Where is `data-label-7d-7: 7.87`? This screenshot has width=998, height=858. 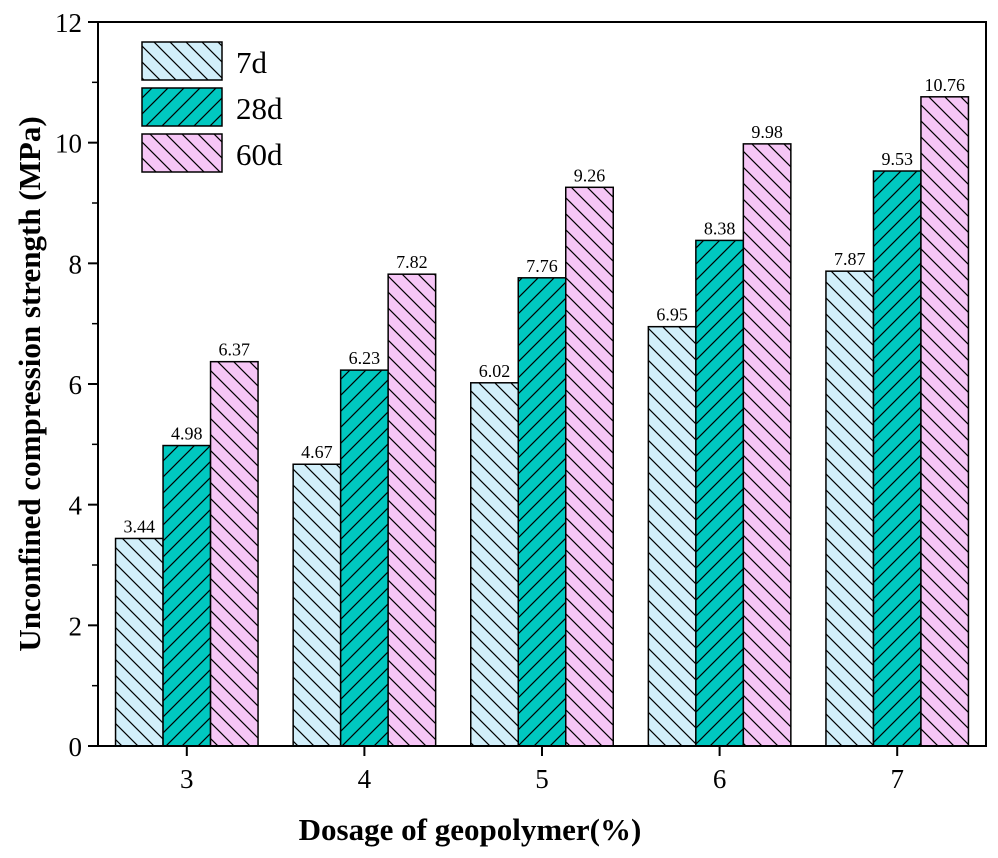 data-label-7d-7: 7.87 is located at coordinates (850, 259).